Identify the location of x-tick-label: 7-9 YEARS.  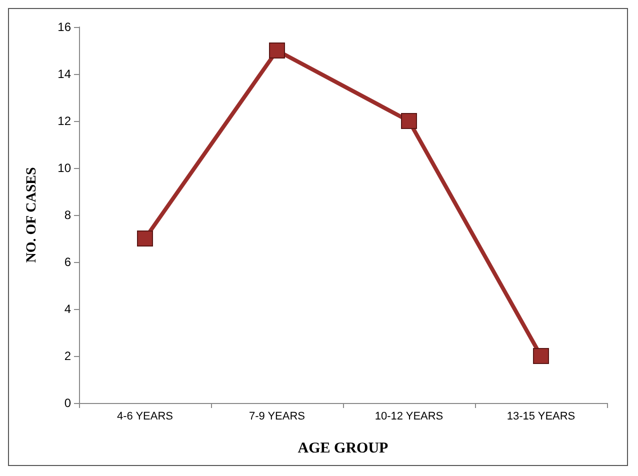
(277, 416).